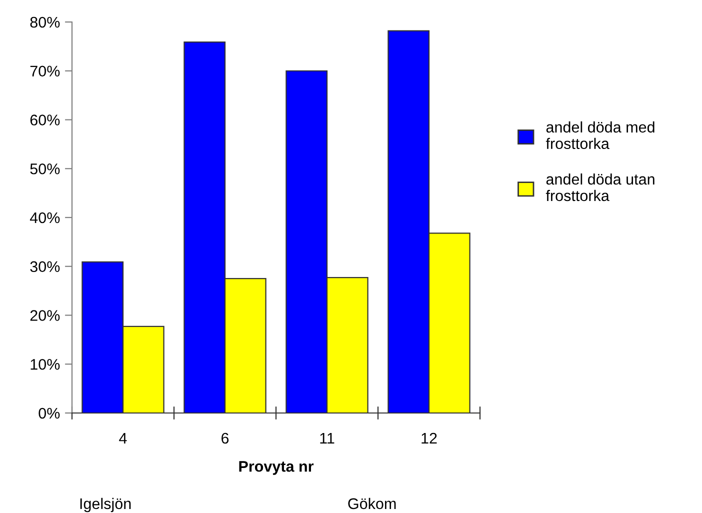  I want to click on x-tick-label: 11, so click(327, 438).